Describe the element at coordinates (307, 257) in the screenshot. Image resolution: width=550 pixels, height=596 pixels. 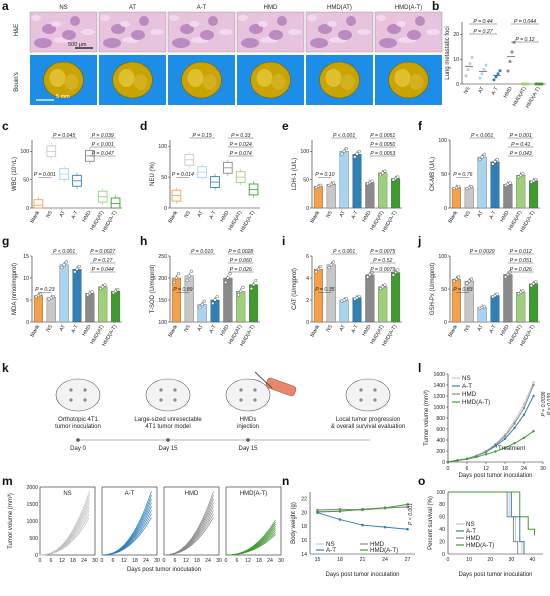
I see `y-tick-label: 6` at that location.